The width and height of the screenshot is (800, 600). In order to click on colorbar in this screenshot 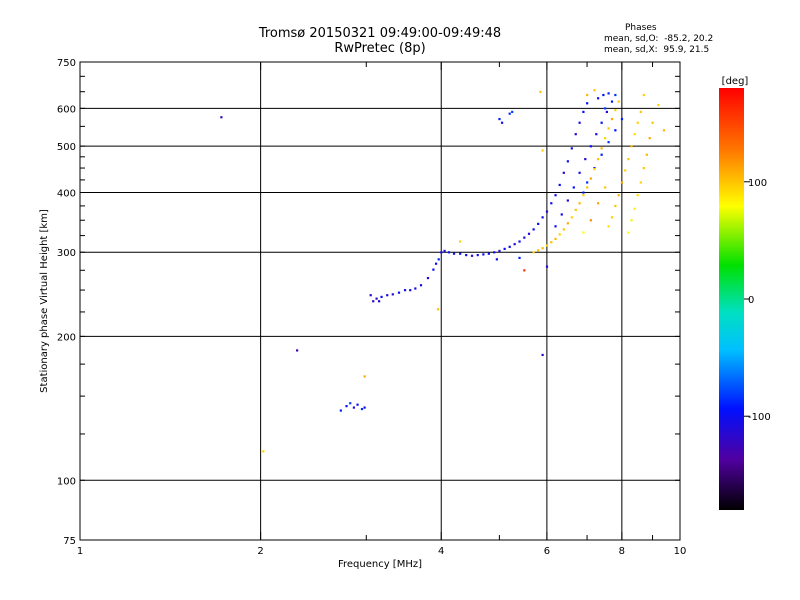, I will do `click(731, 299)`.